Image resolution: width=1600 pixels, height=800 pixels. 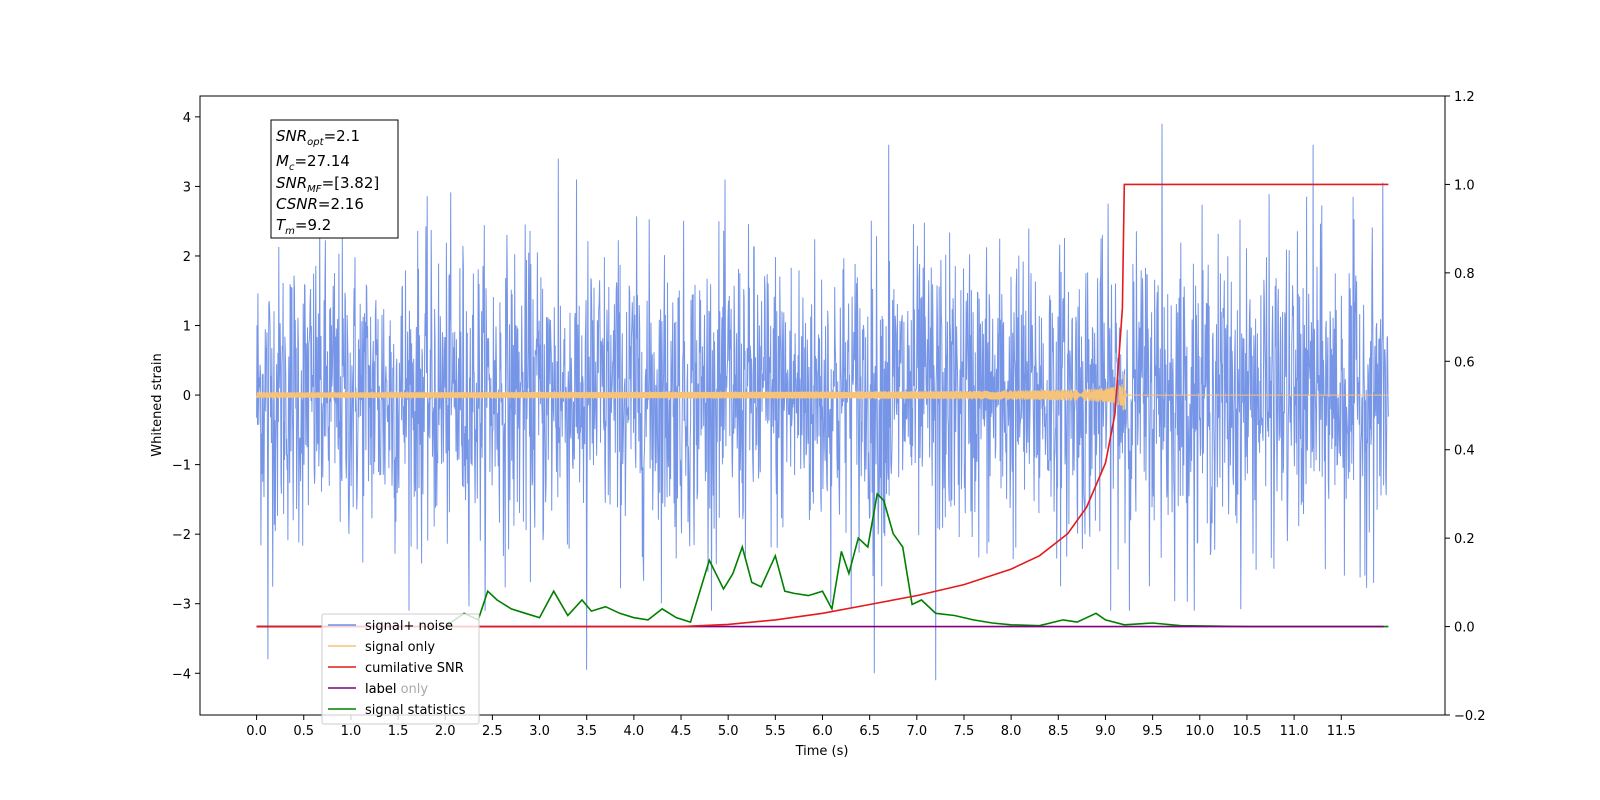 What do you see at coordinates (1464, 362) in the screenshot?
I see `y-right-tick-label: 0.6` at bounding box center [1464, 362].